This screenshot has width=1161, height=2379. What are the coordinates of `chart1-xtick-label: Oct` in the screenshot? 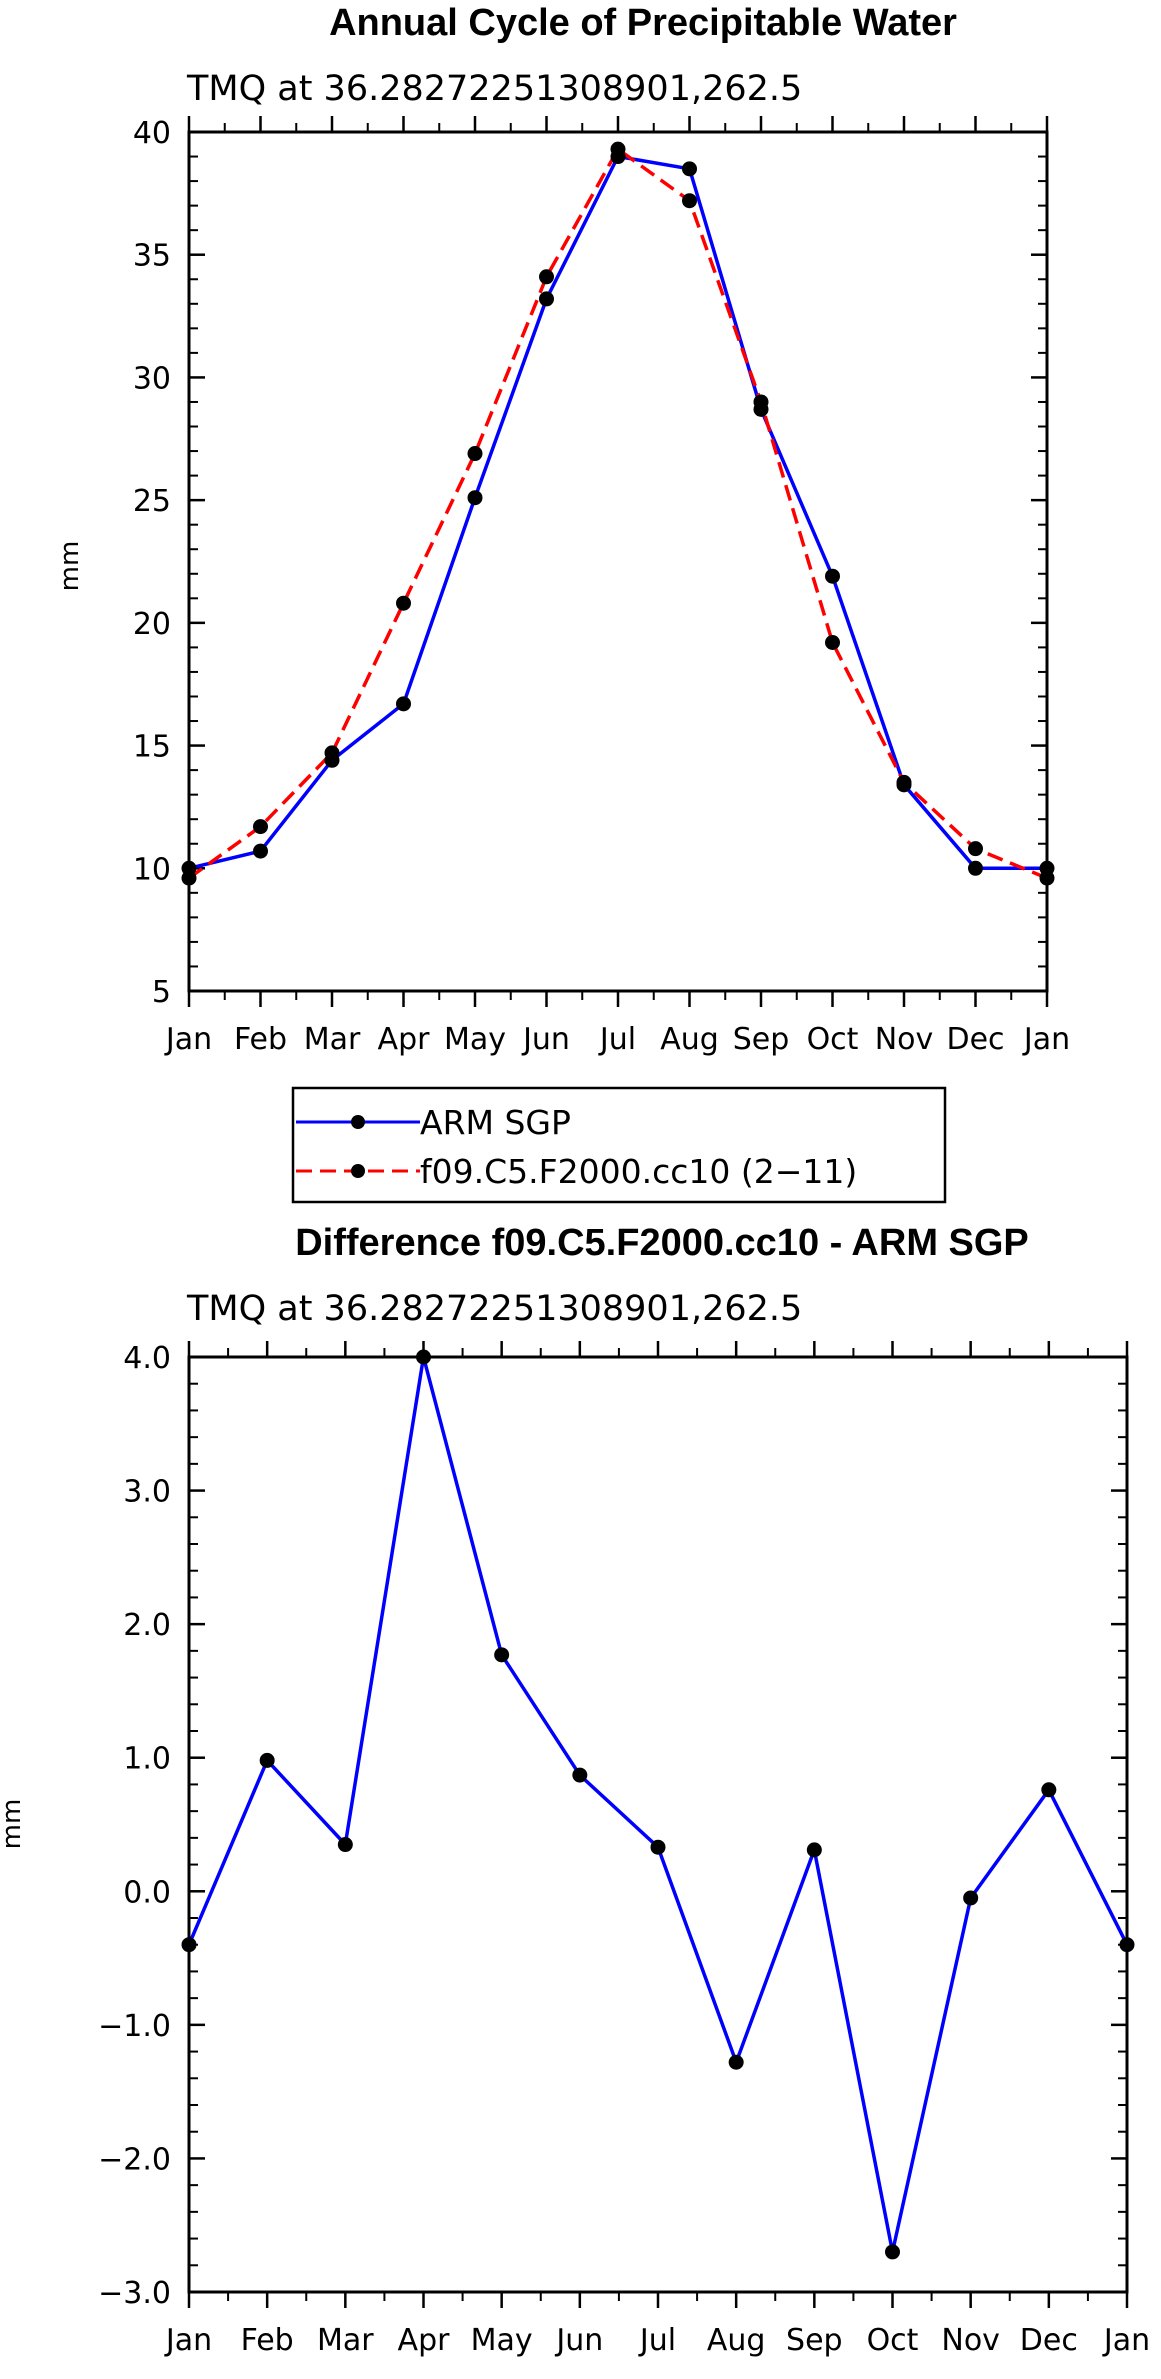 It's located at (833, 1039).